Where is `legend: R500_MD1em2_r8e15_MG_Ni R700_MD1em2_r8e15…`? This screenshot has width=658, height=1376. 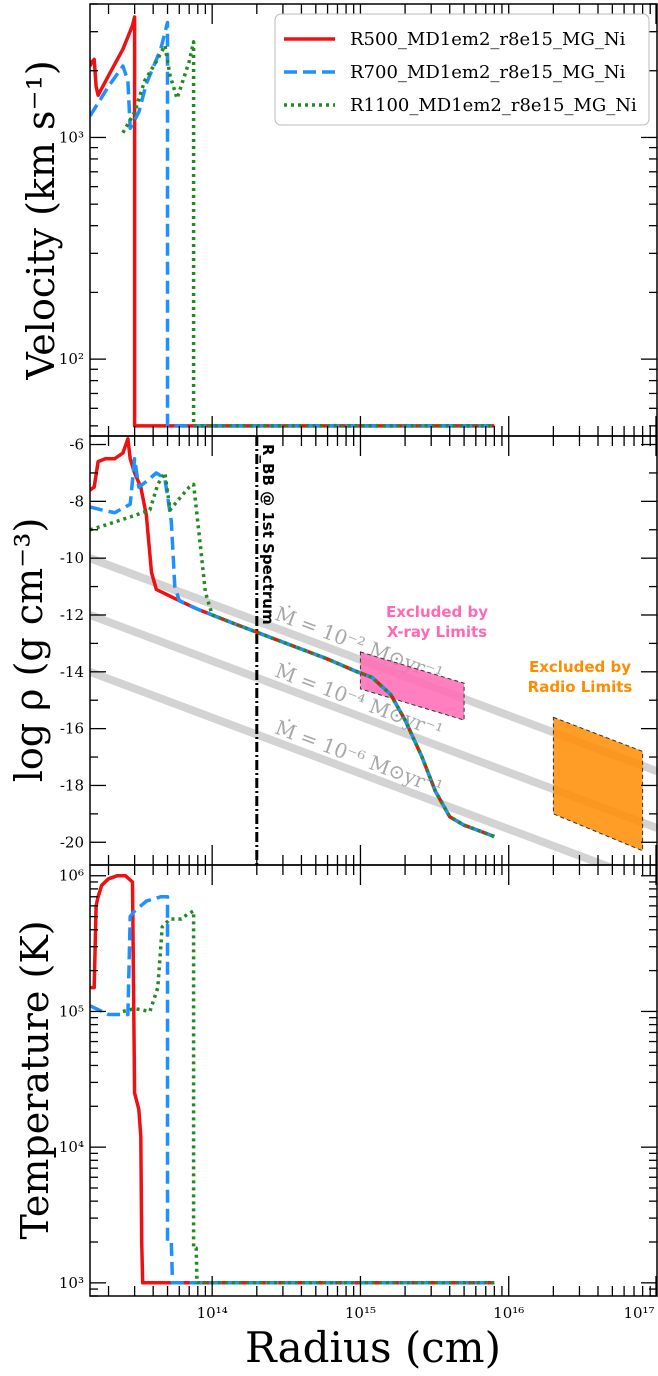 legend: R500_MD1em2_r8e15_MG_Ni R700_MD1em2_r8e15… is located at coordinates (462, 69).